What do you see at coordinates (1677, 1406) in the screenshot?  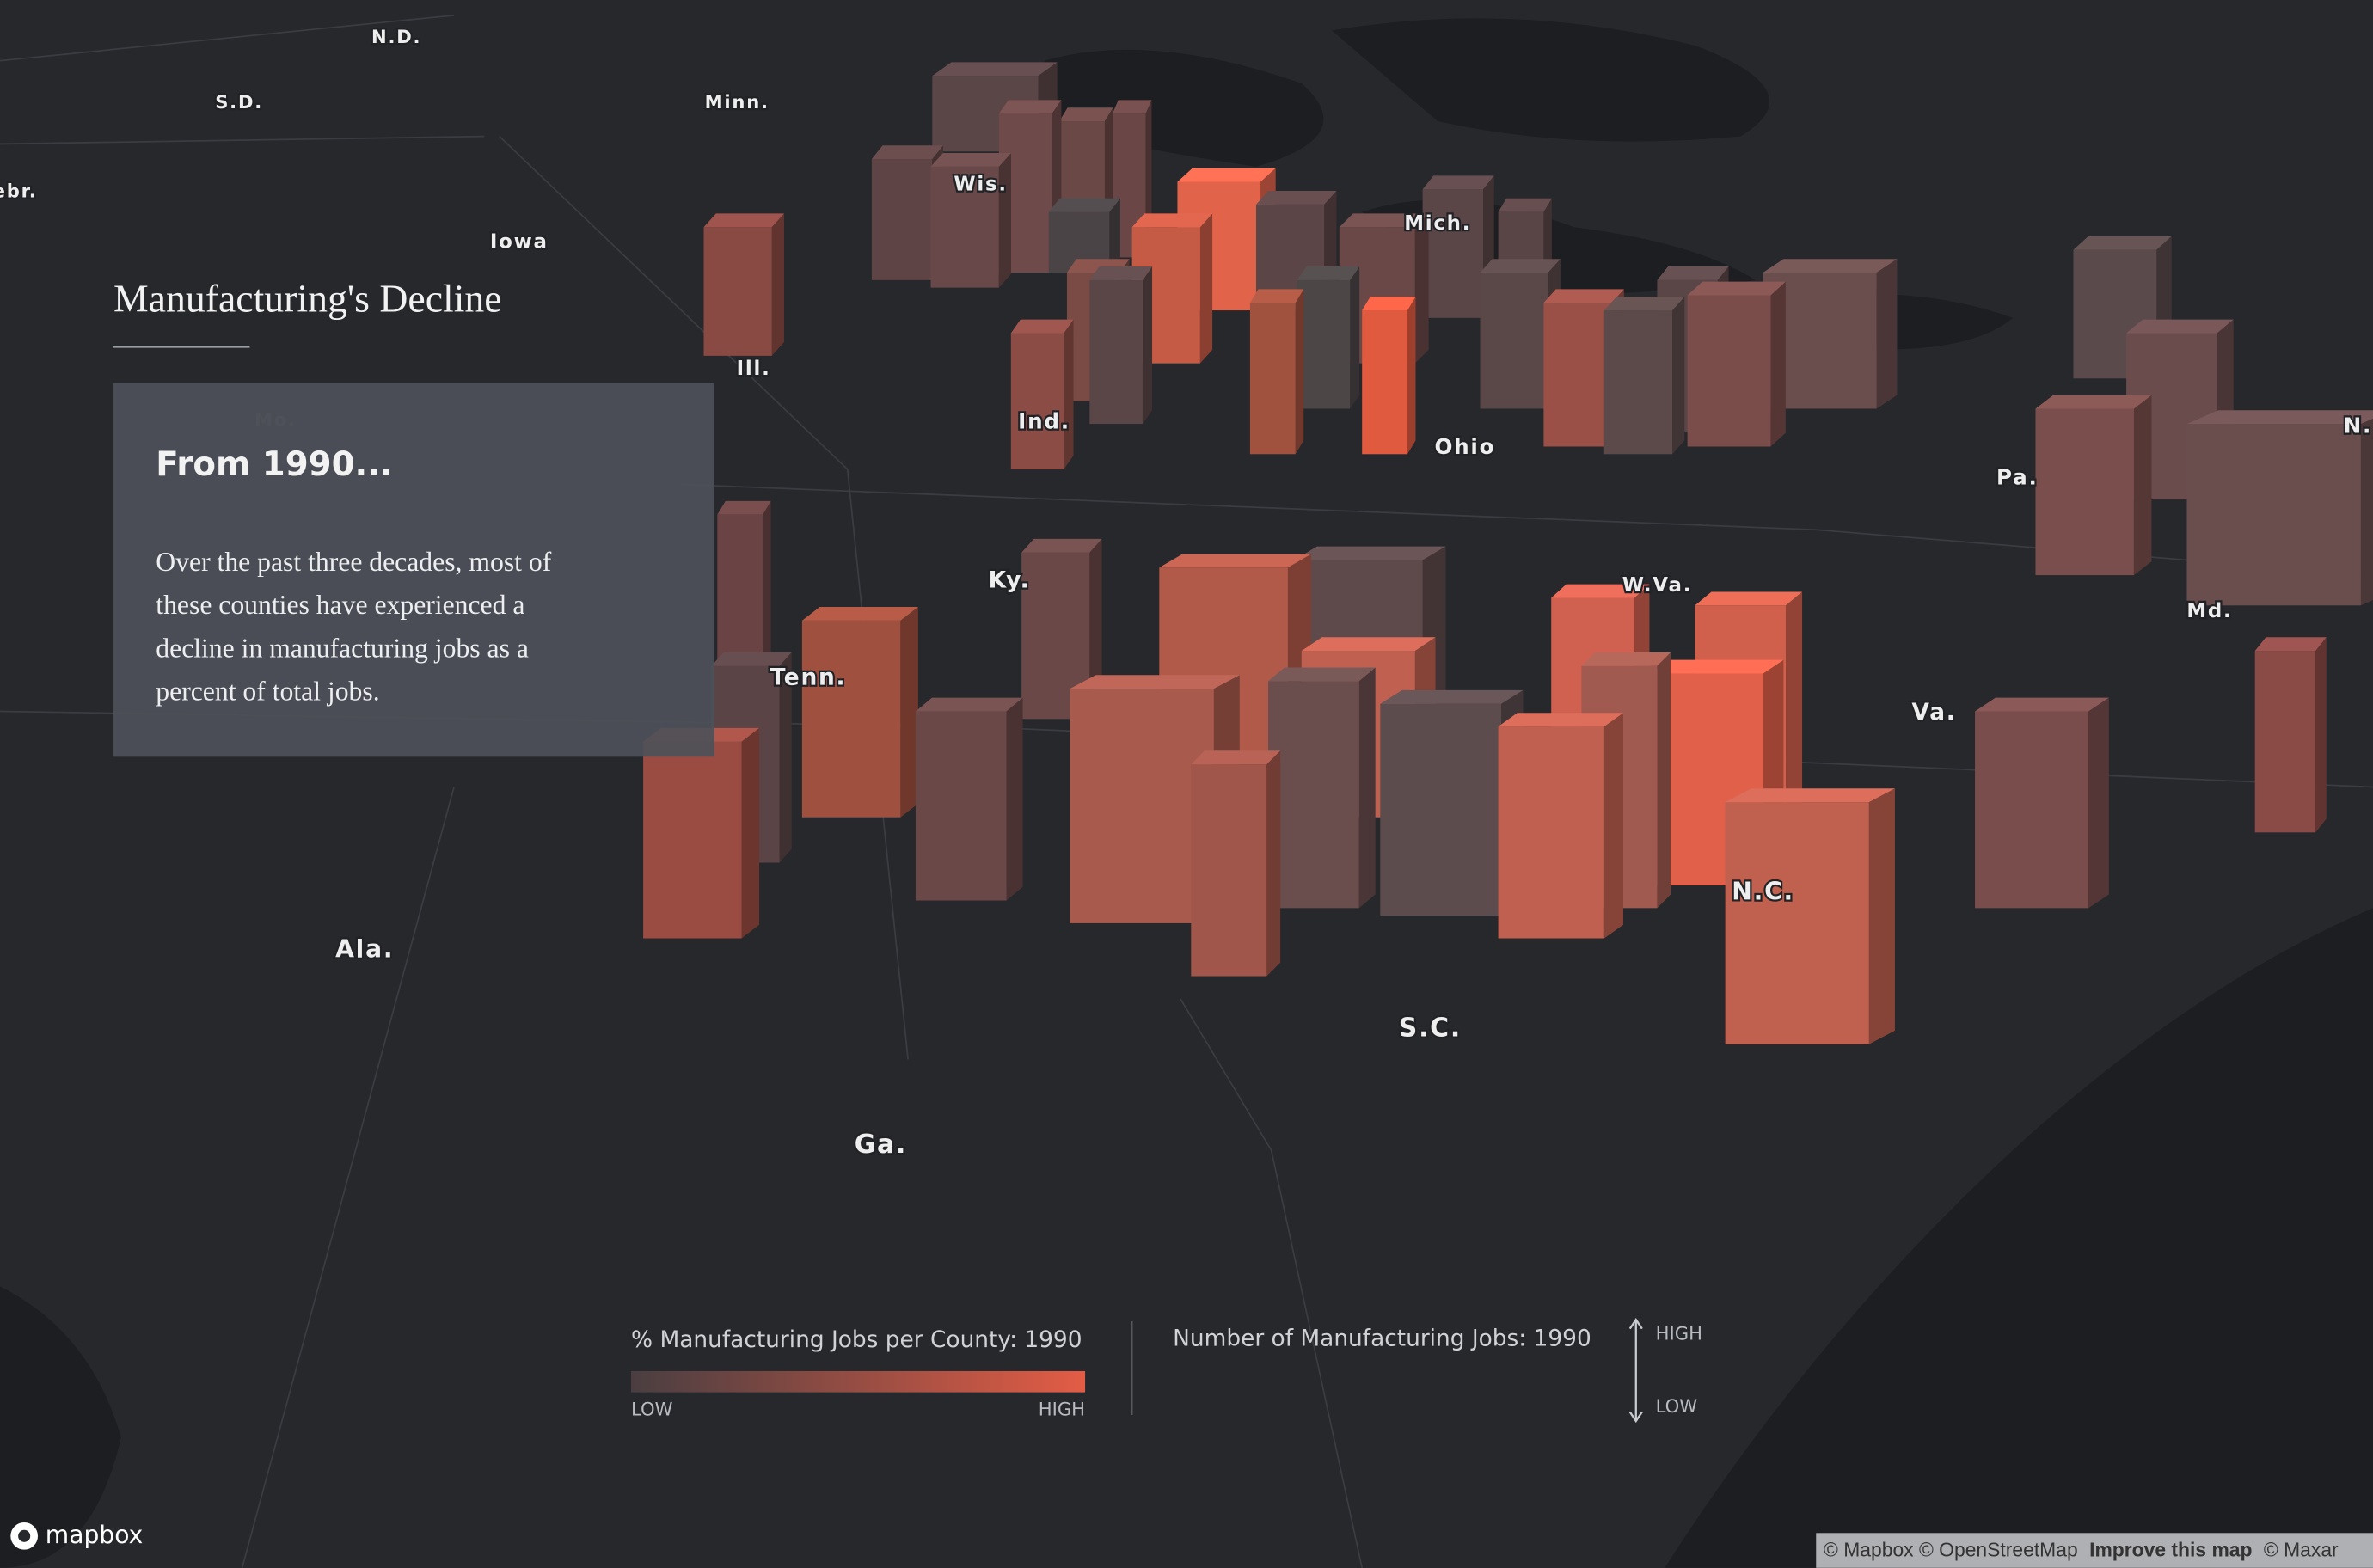 I see `height-low: LOW` at bounding box center [1677, 1406].